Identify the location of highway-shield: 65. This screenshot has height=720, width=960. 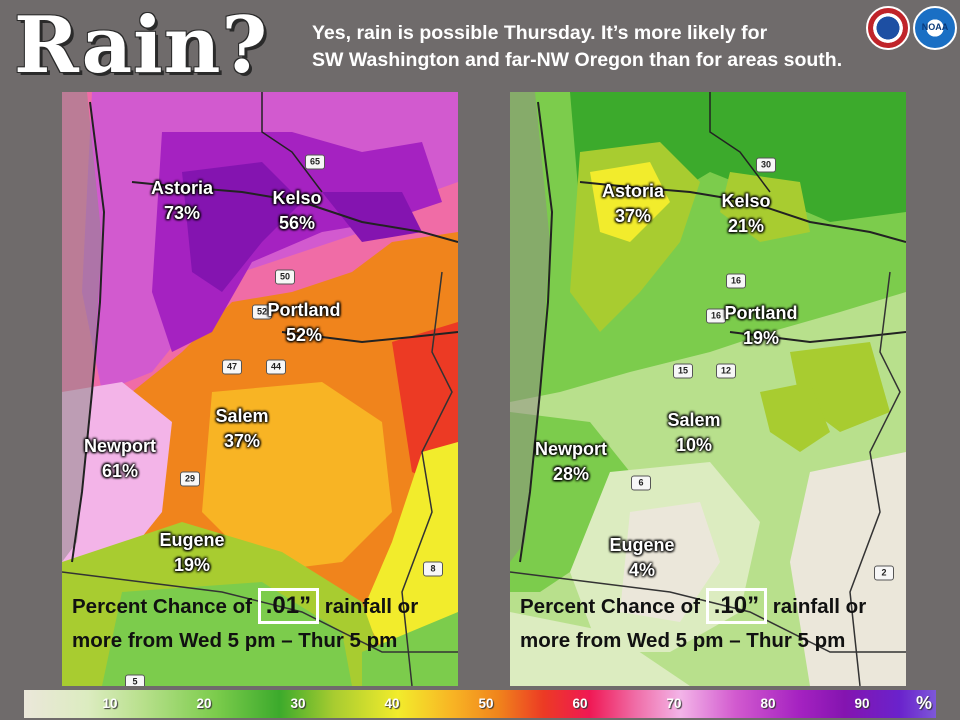
(315, 162).